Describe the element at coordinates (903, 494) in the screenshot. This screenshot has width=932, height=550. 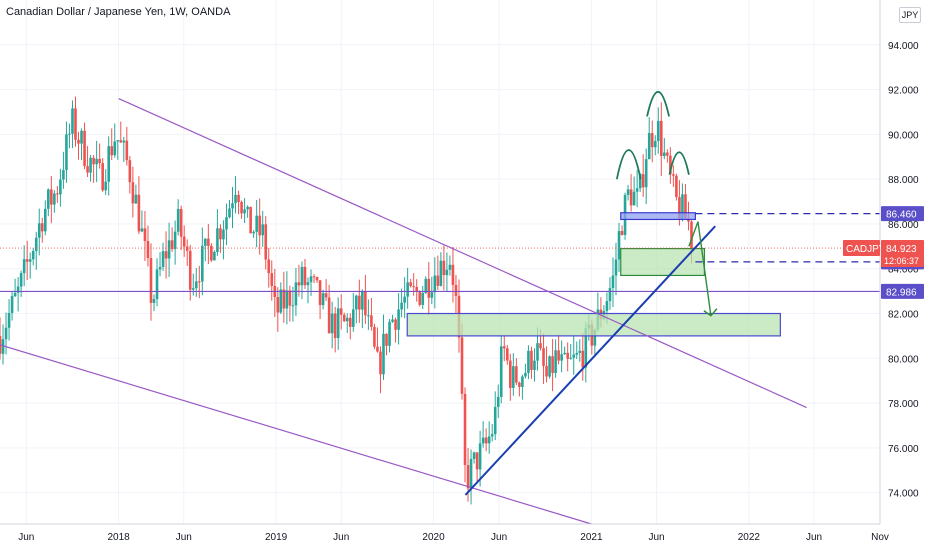
I see `y-tick-label: 74.000` at that location.